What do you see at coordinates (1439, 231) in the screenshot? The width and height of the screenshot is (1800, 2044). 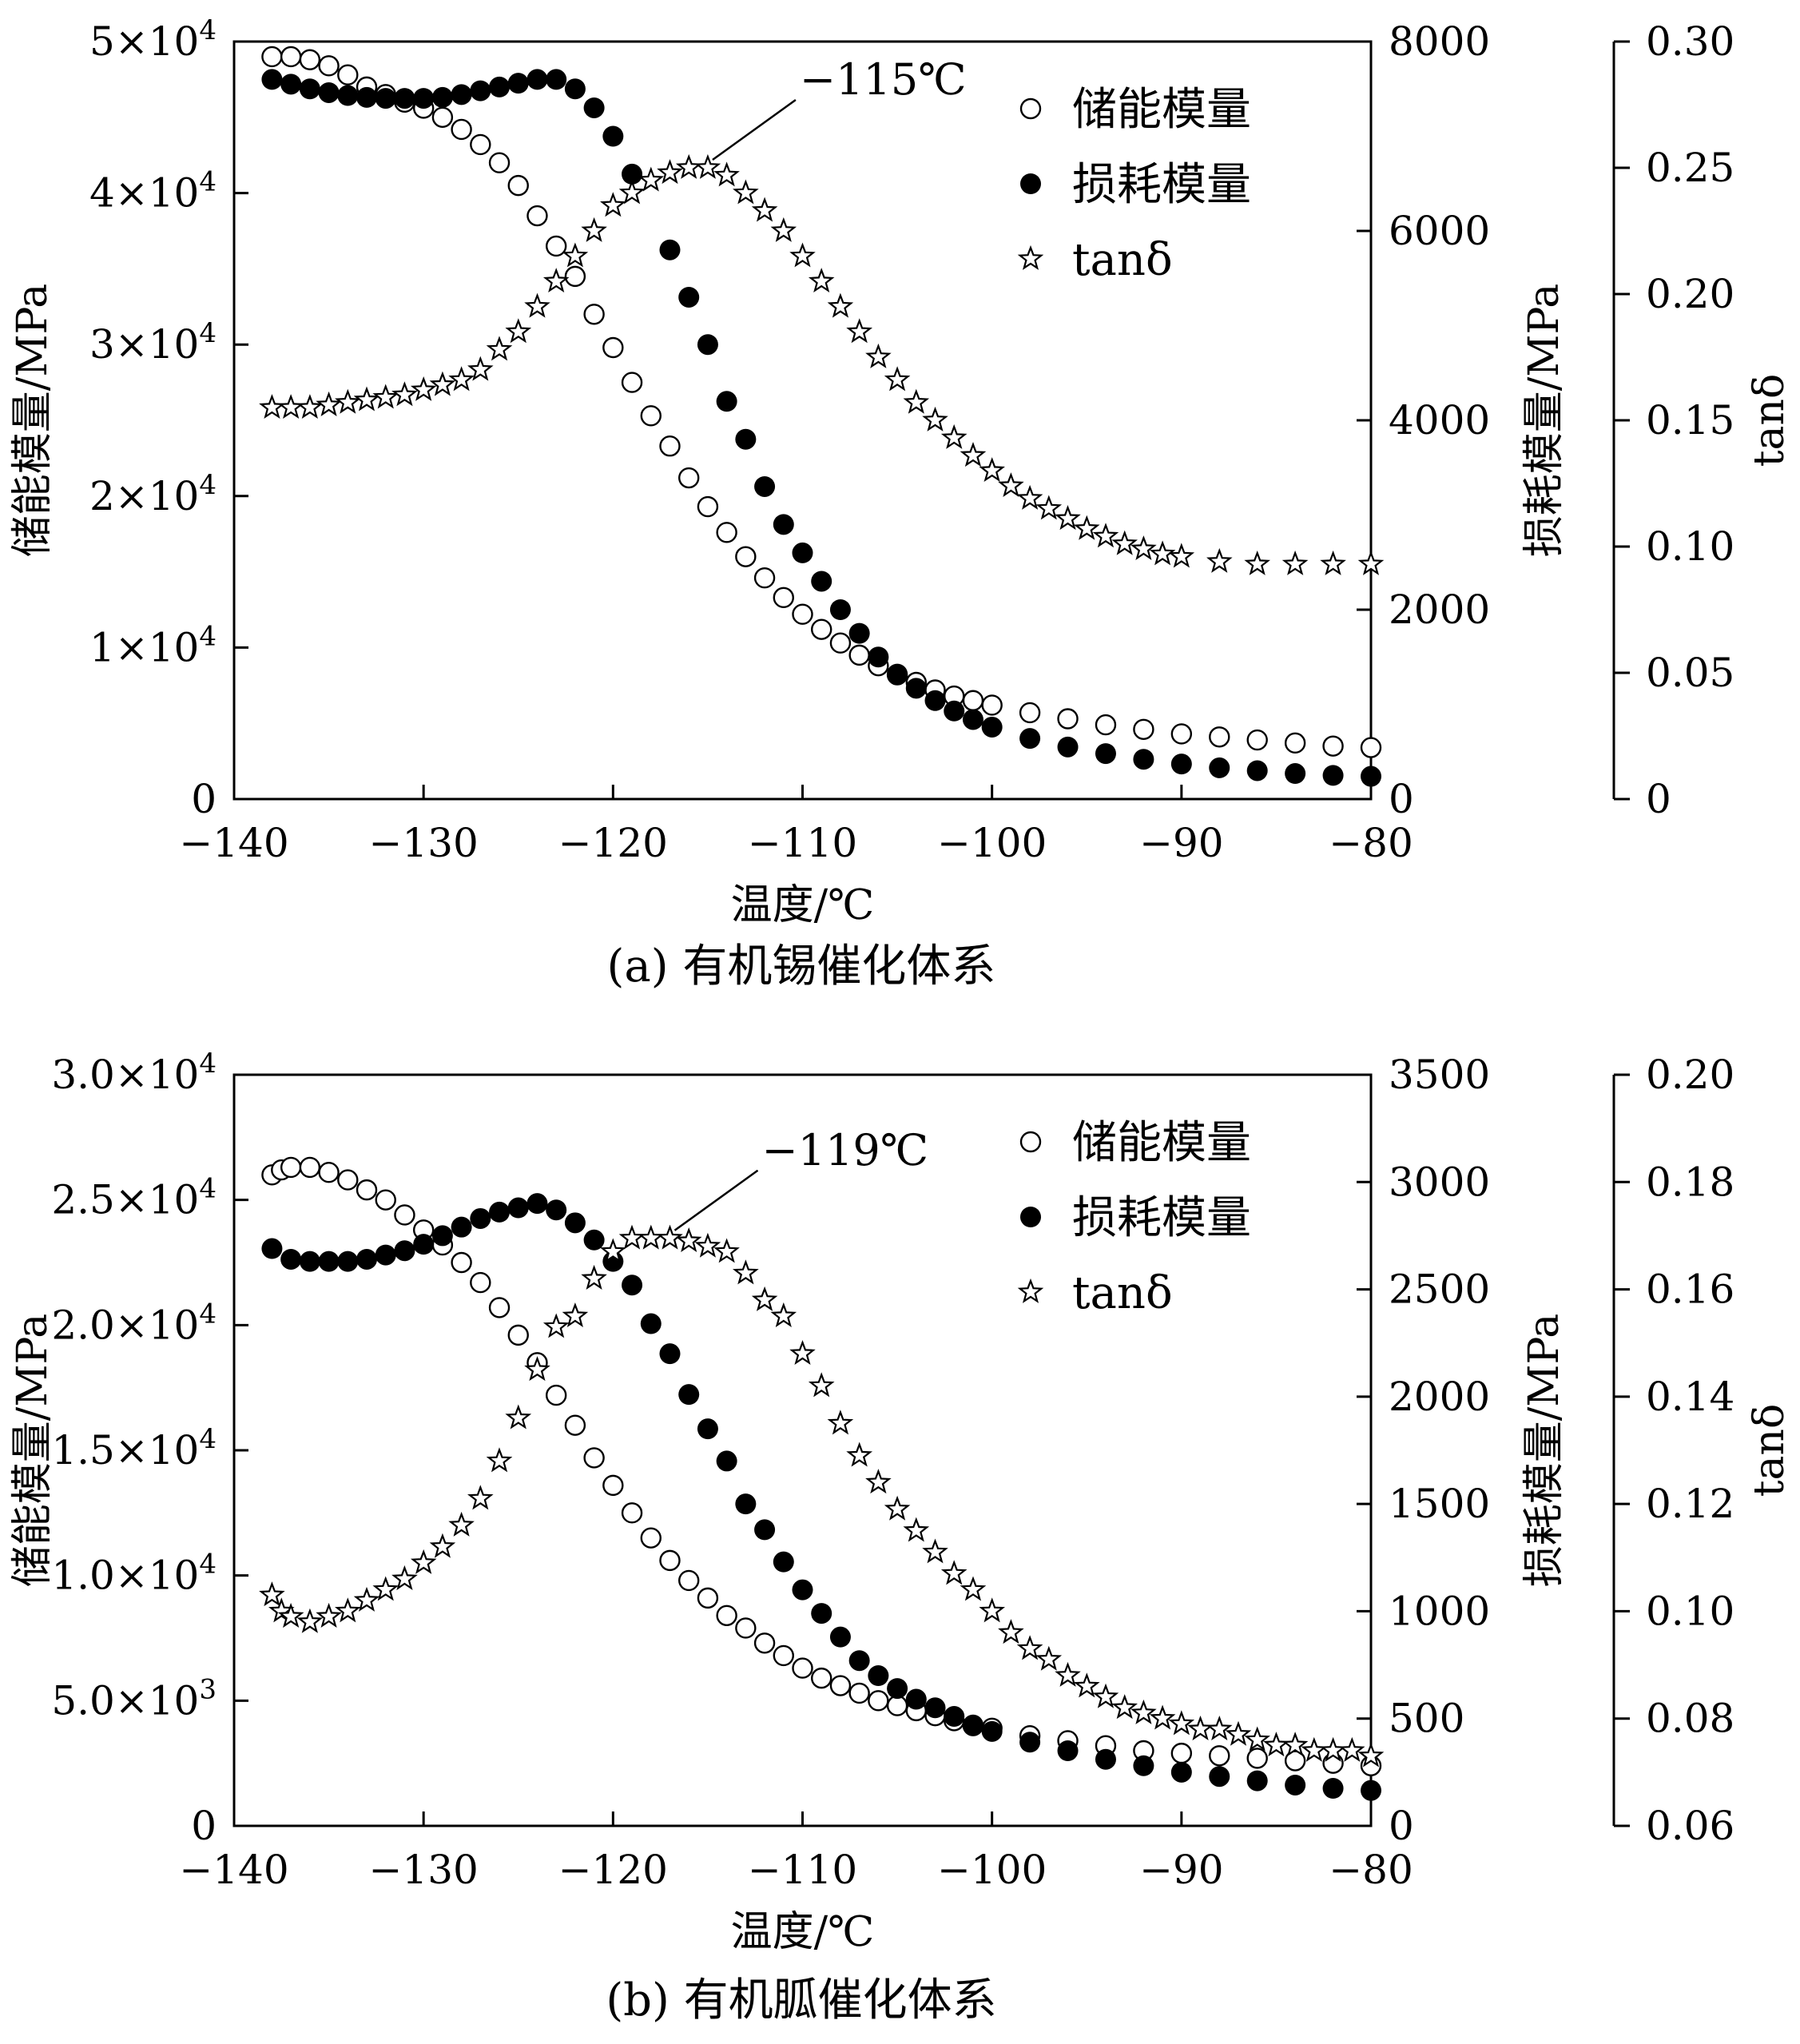 I see `y-tick-label: 6000` at bounding box center [1439, 231].